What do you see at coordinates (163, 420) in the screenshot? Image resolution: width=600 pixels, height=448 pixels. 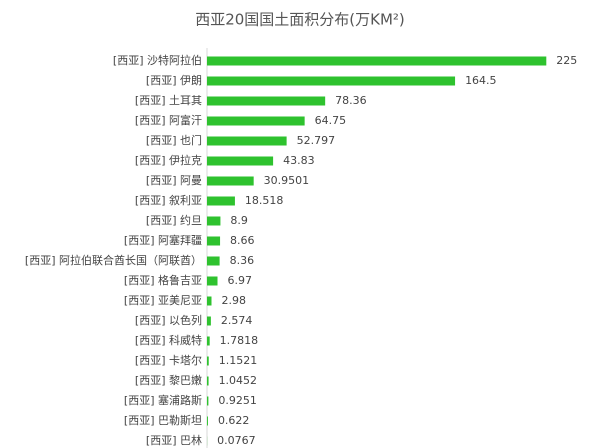 I see `y-tick-label: [西亚] 巴勒斯坦` at bounding box center [163, 420].